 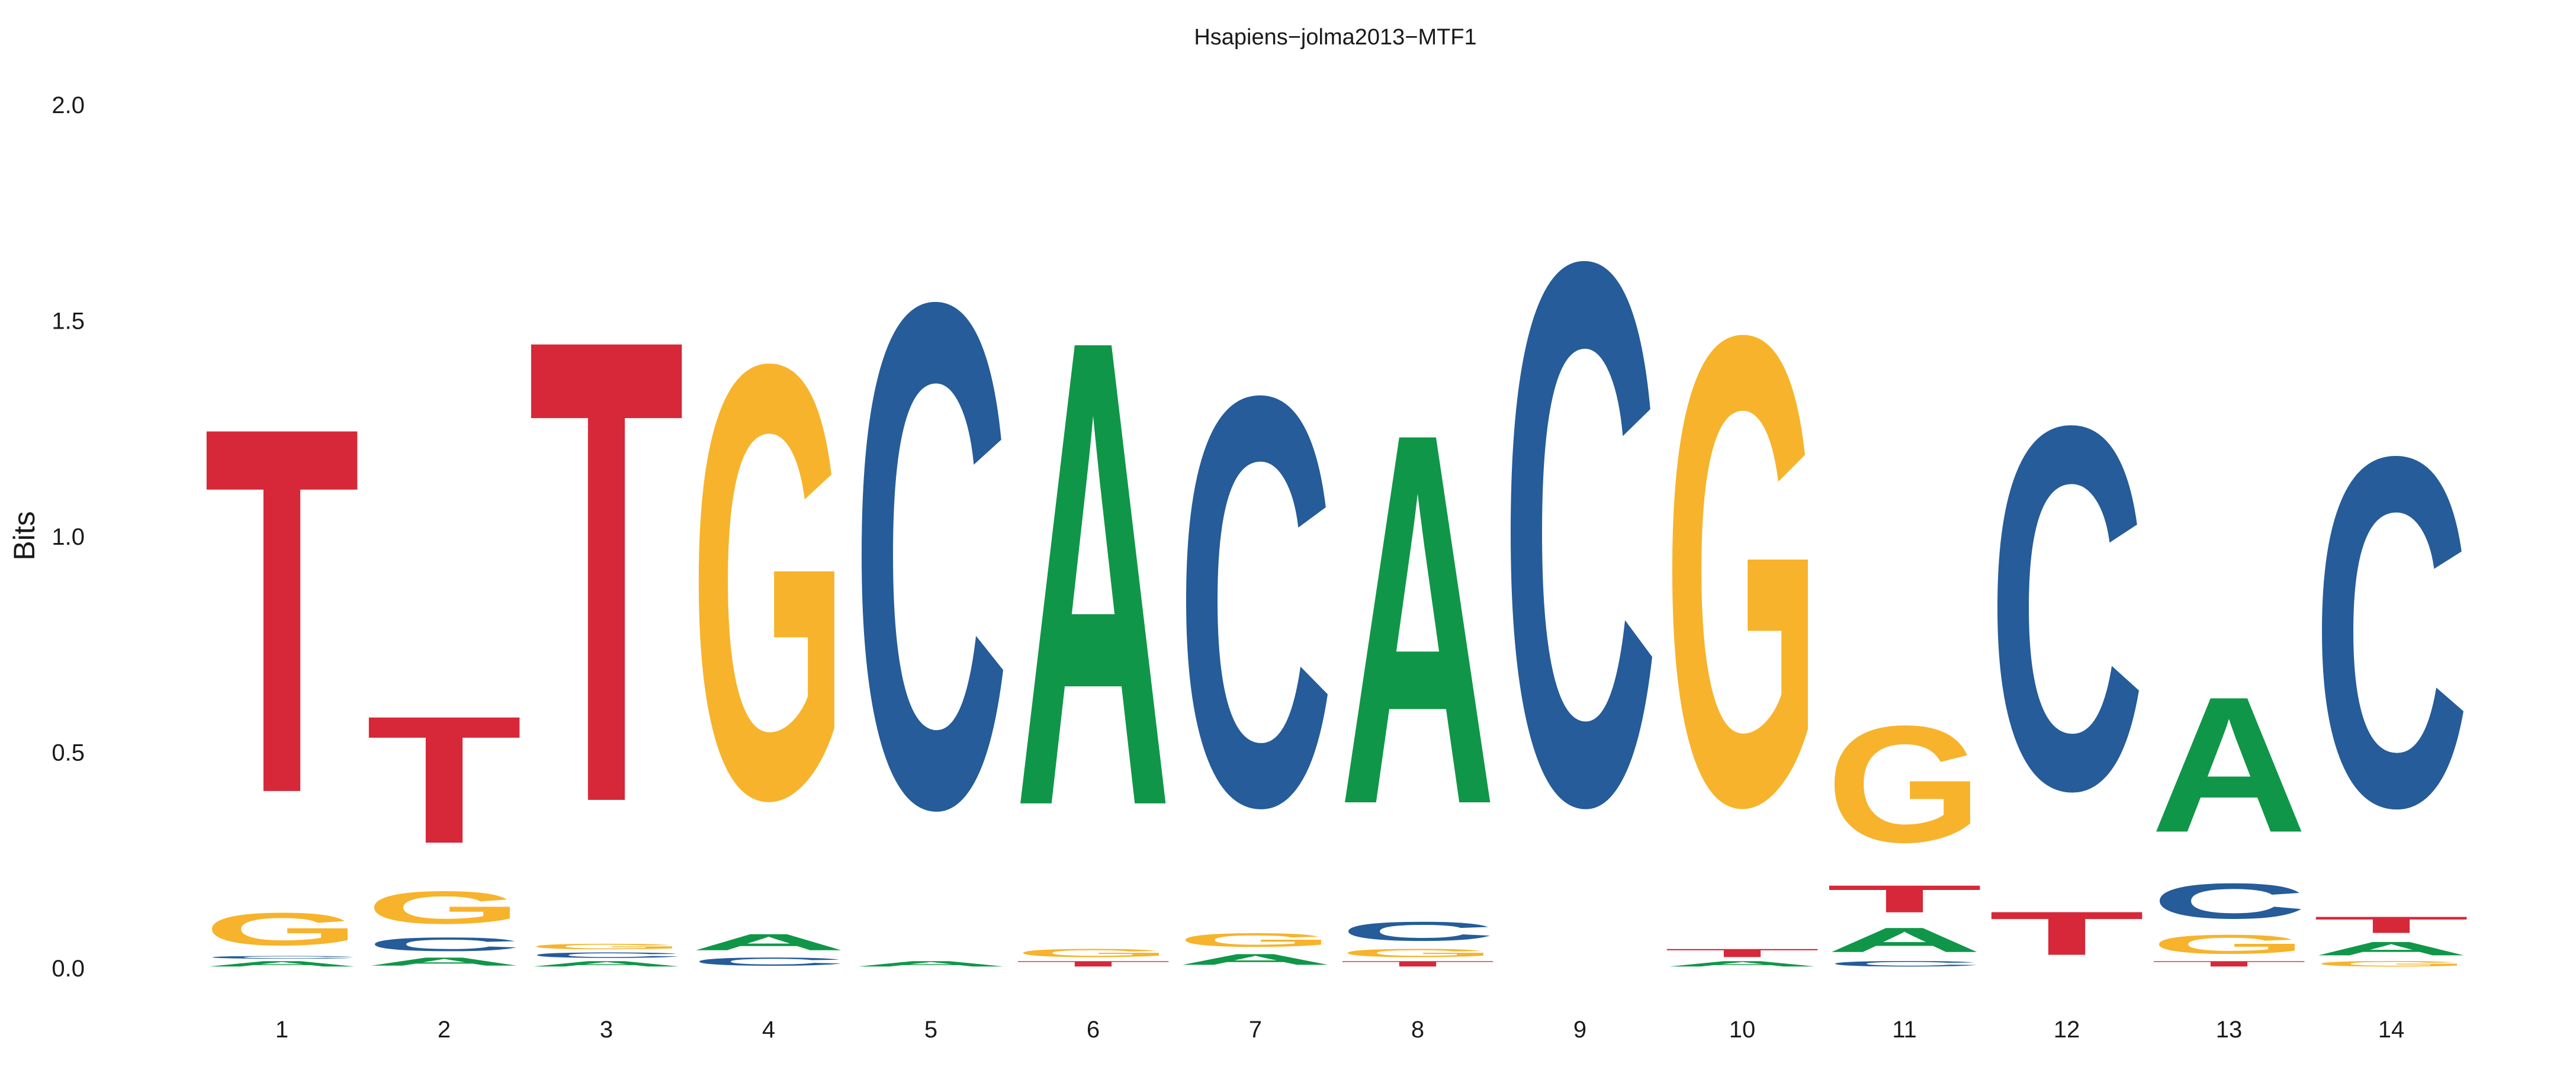 What do you see at coordinates (68, 105) in the screenshot?
I see `y-tick-label: 2.0` at bounding box center [68, 105].